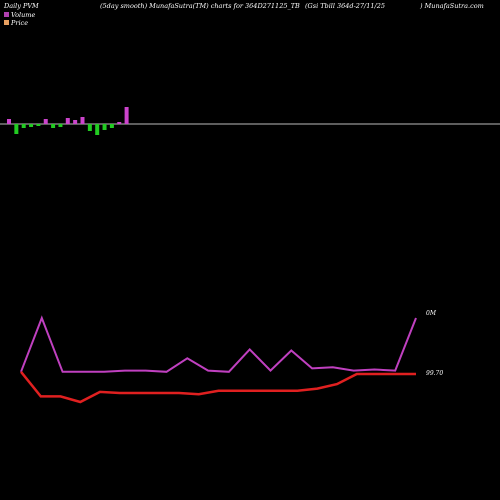 This screenshot has height=500, width=500. Describe the element at coordinates (434, 373) in the screenshot. I see `price-axis-label: 99.70` at that location.